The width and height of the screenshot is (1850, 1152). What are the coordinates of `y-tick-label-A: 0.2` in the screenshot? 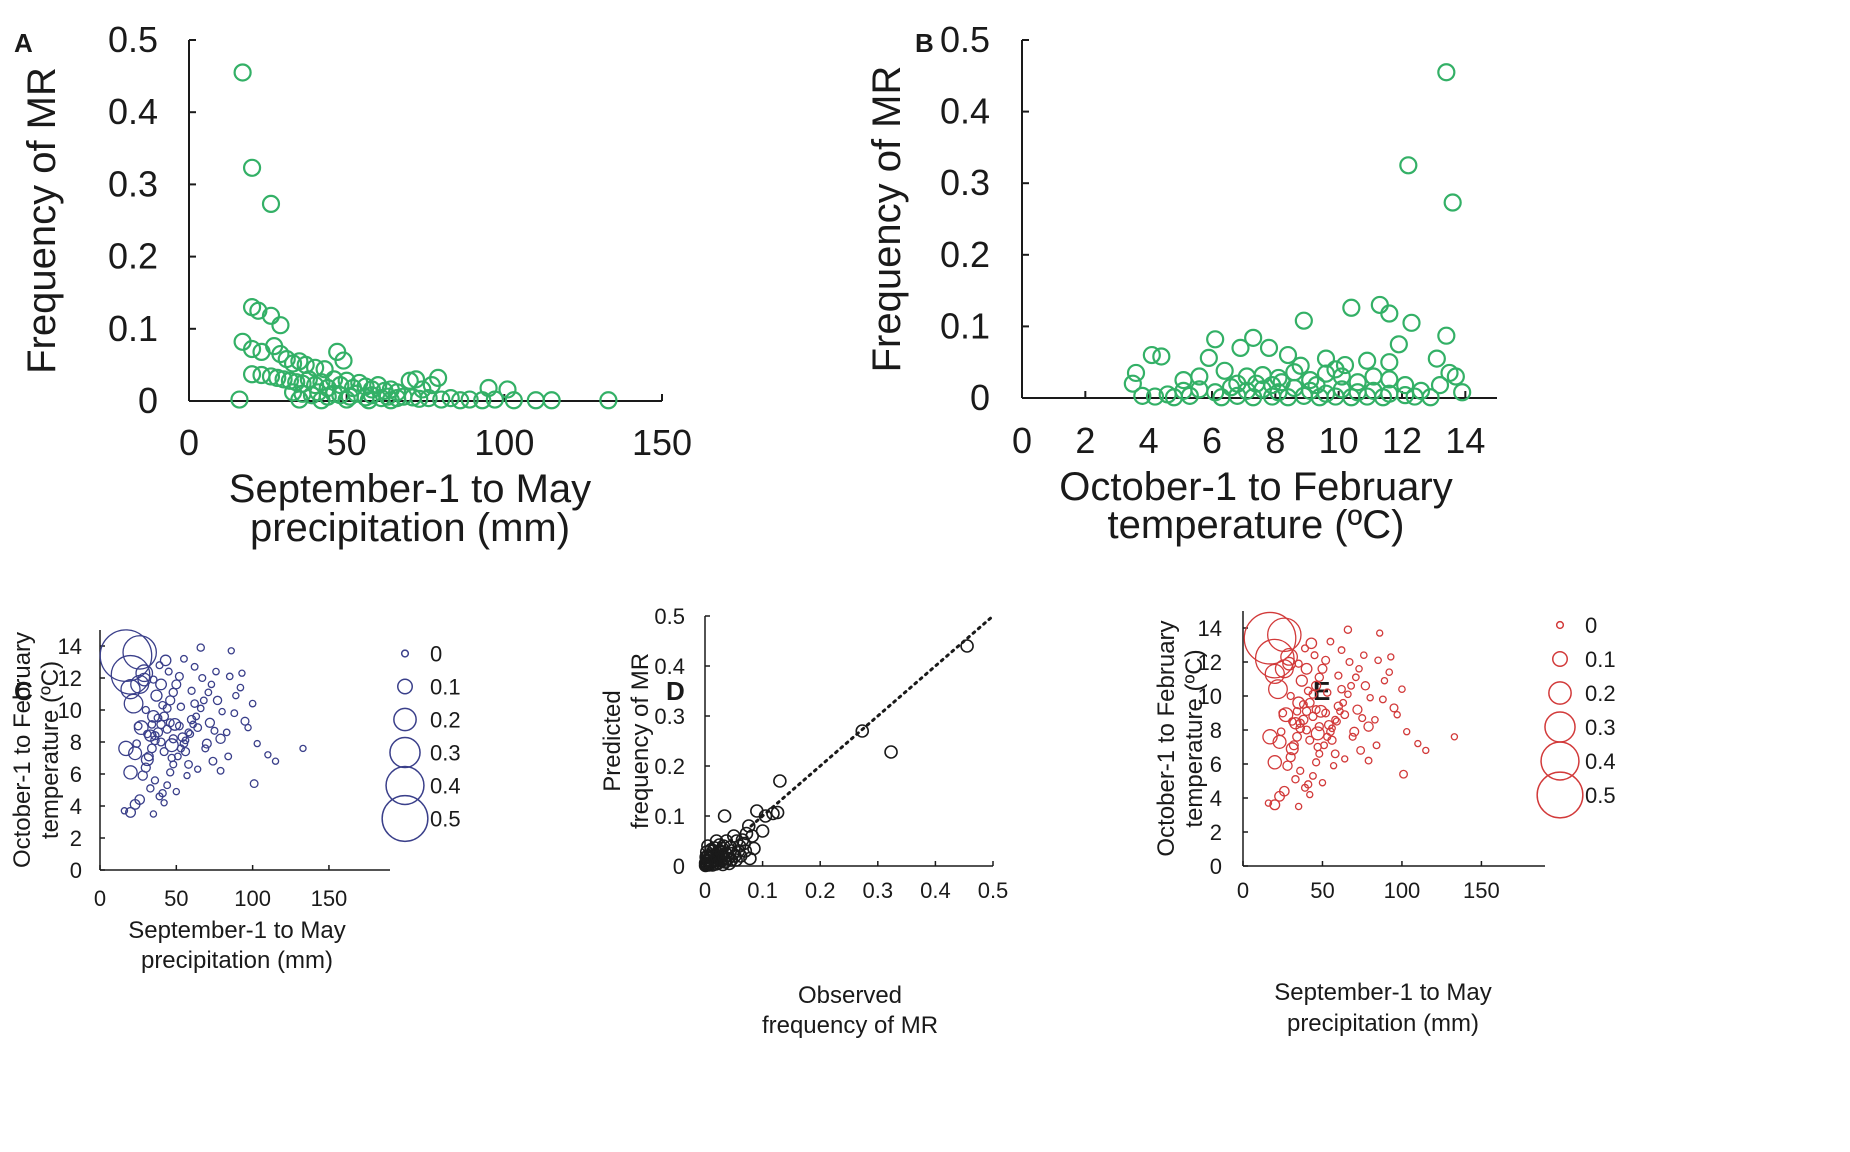 It's located at (133, 256).